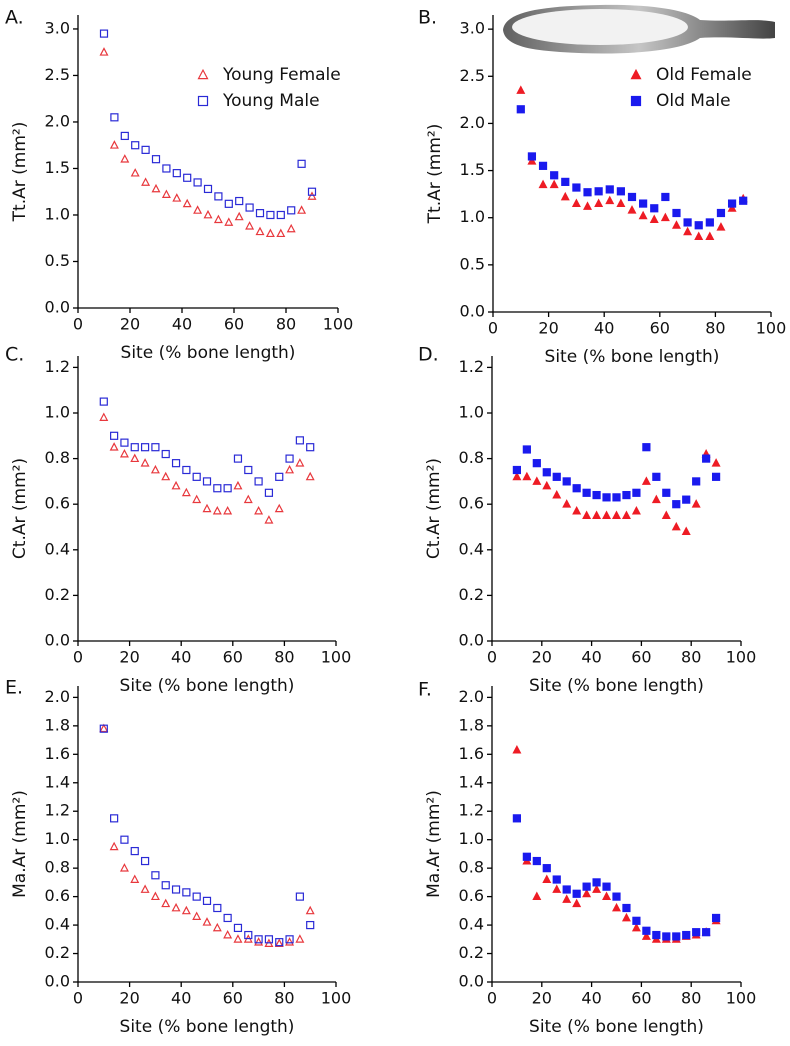 This screenshot has width=790, height=1046. What do you see at coordinates (57, 753) in the screenshot?
I see `y-tick-label: 1.6` at bounding box center [57, 753].